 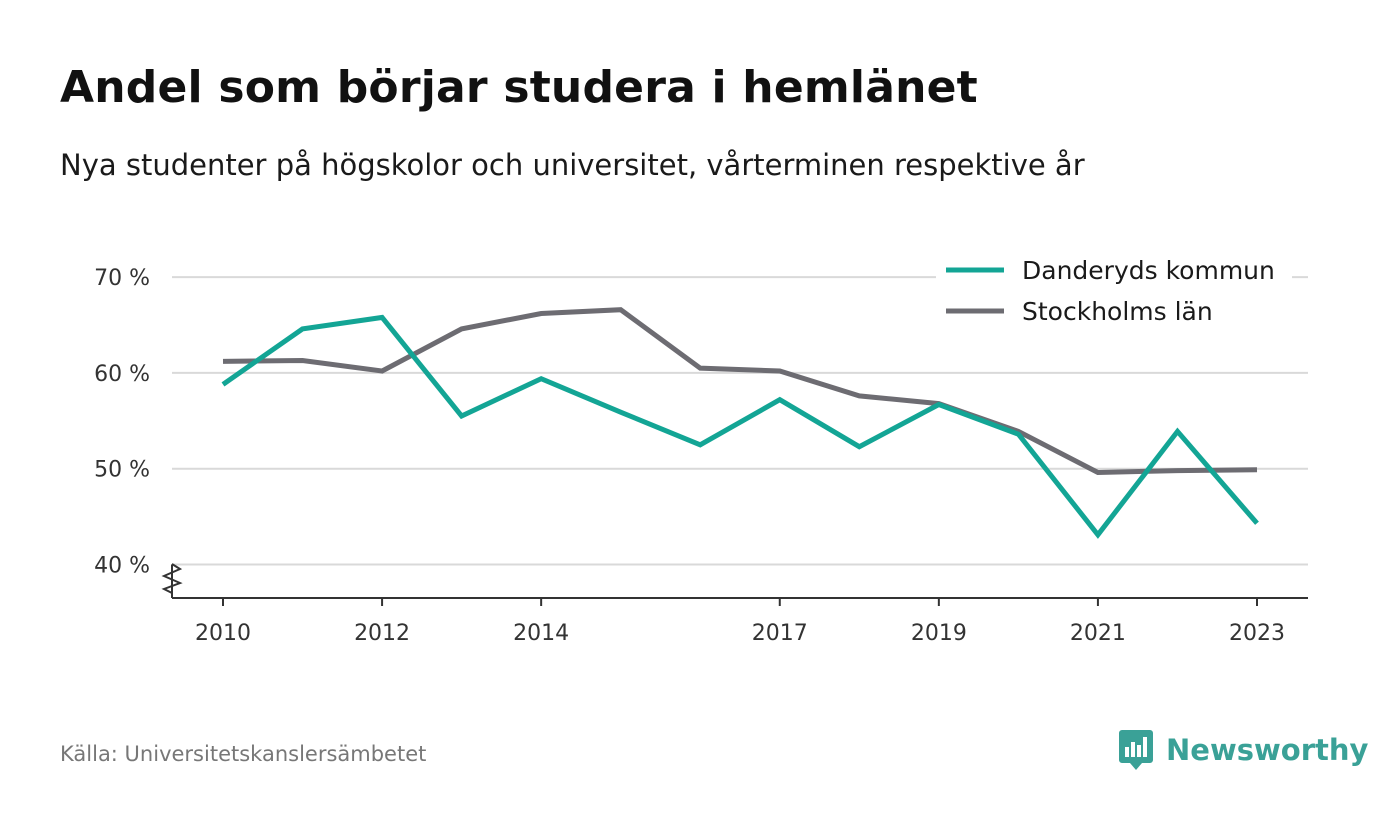 I want to click on newsworthy-logo-icon, so click(x=1136, y=750).